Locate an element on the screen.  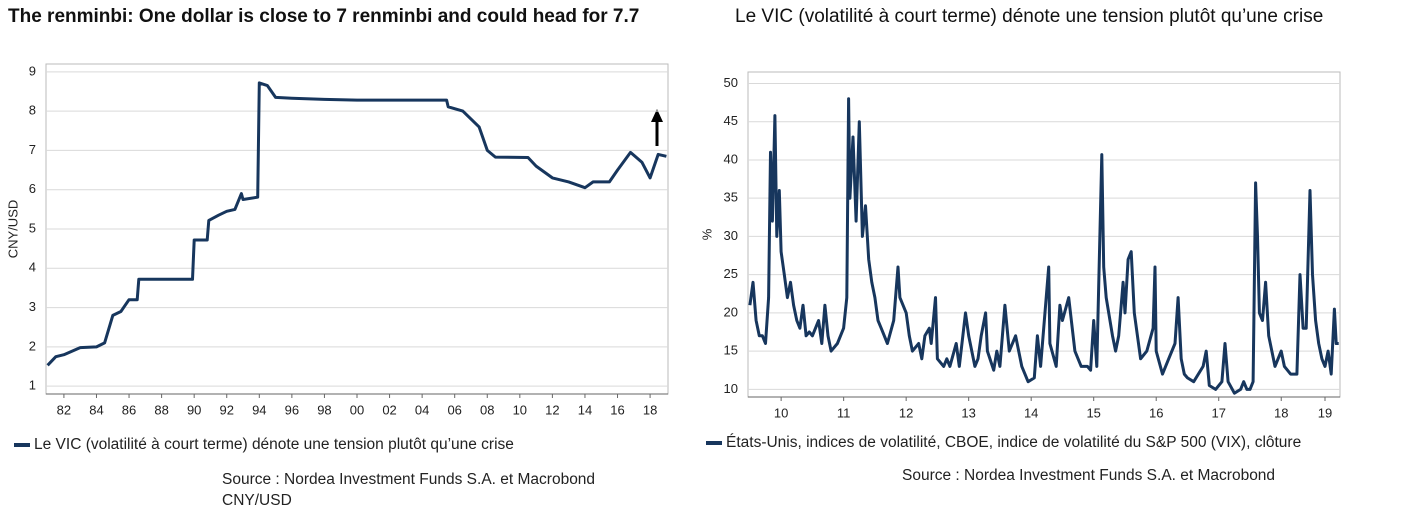
x-tick-label: 98 is located at coordinates (324, 409).